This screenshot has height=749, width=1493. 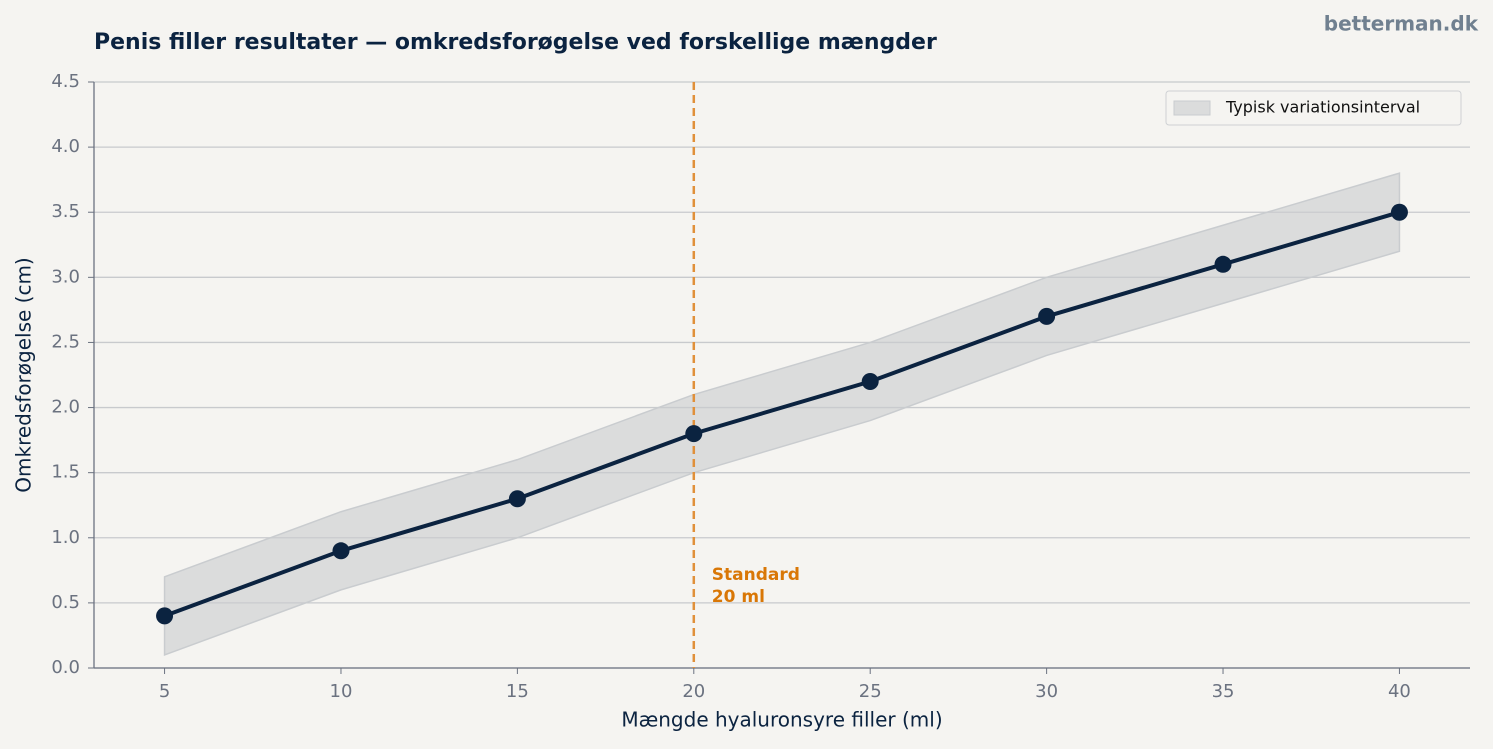 I want to click on y-axis-label: Omkredsforøgelse (cm), so click(x=24, y=374).